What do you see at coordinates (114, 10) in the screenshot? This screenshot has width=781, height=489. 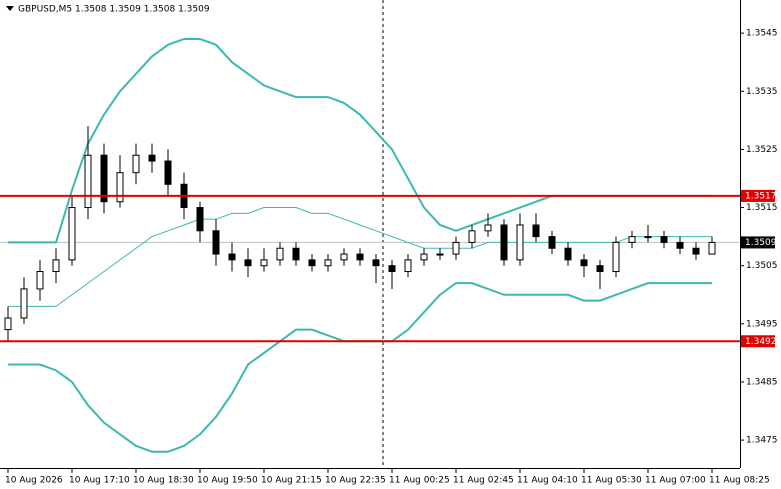 I see `chart-title: GBPUSD,M5 1.3508 1.3509 1.3508 1.3509` at bounding box center [114, 10].